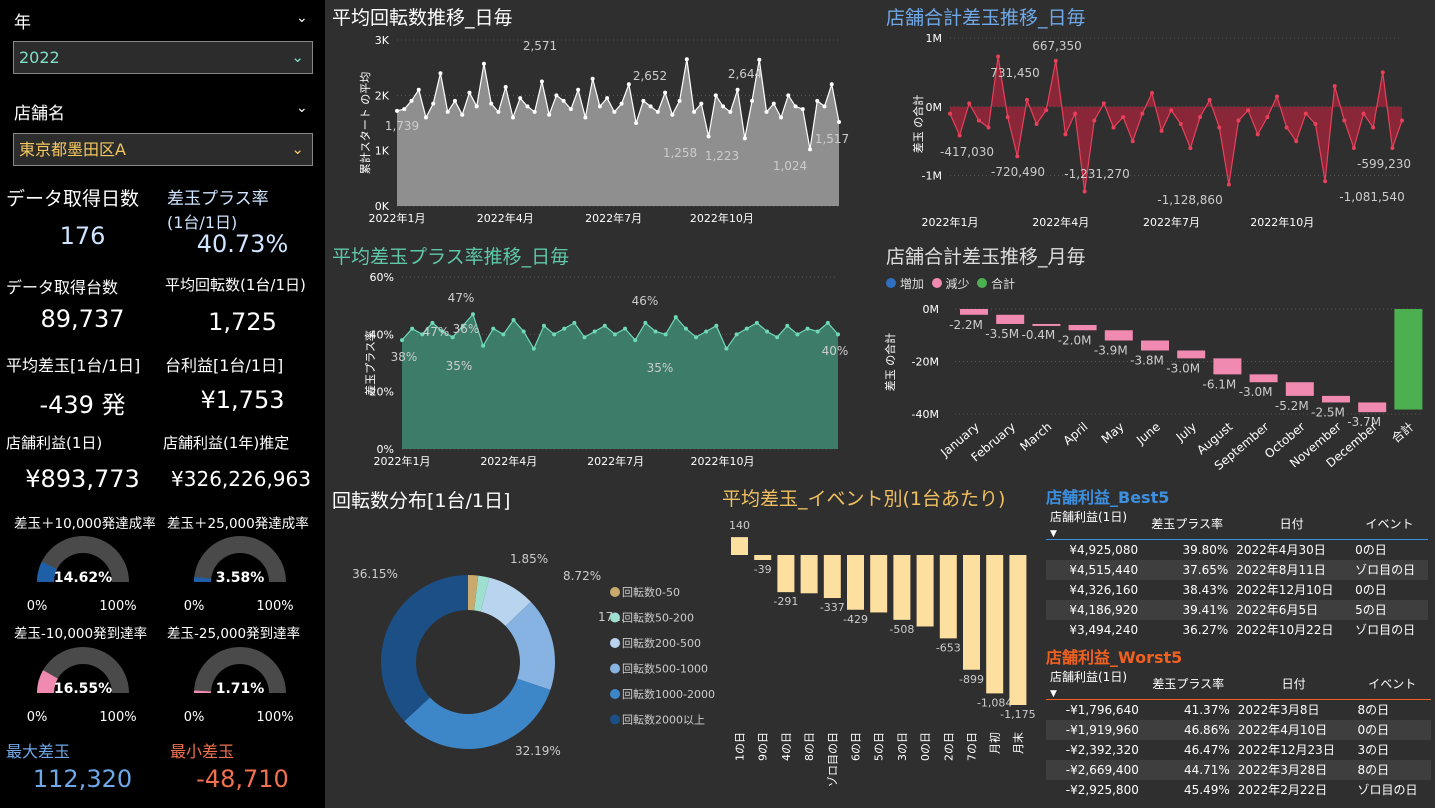 The width and height of the screenshot is (1435, 808). Describe the element at coordinates (1238, 729) in the screenshot. I see `table-row: -¥1,919,960 46.86% 2022年4月10日 0の日` at that location.